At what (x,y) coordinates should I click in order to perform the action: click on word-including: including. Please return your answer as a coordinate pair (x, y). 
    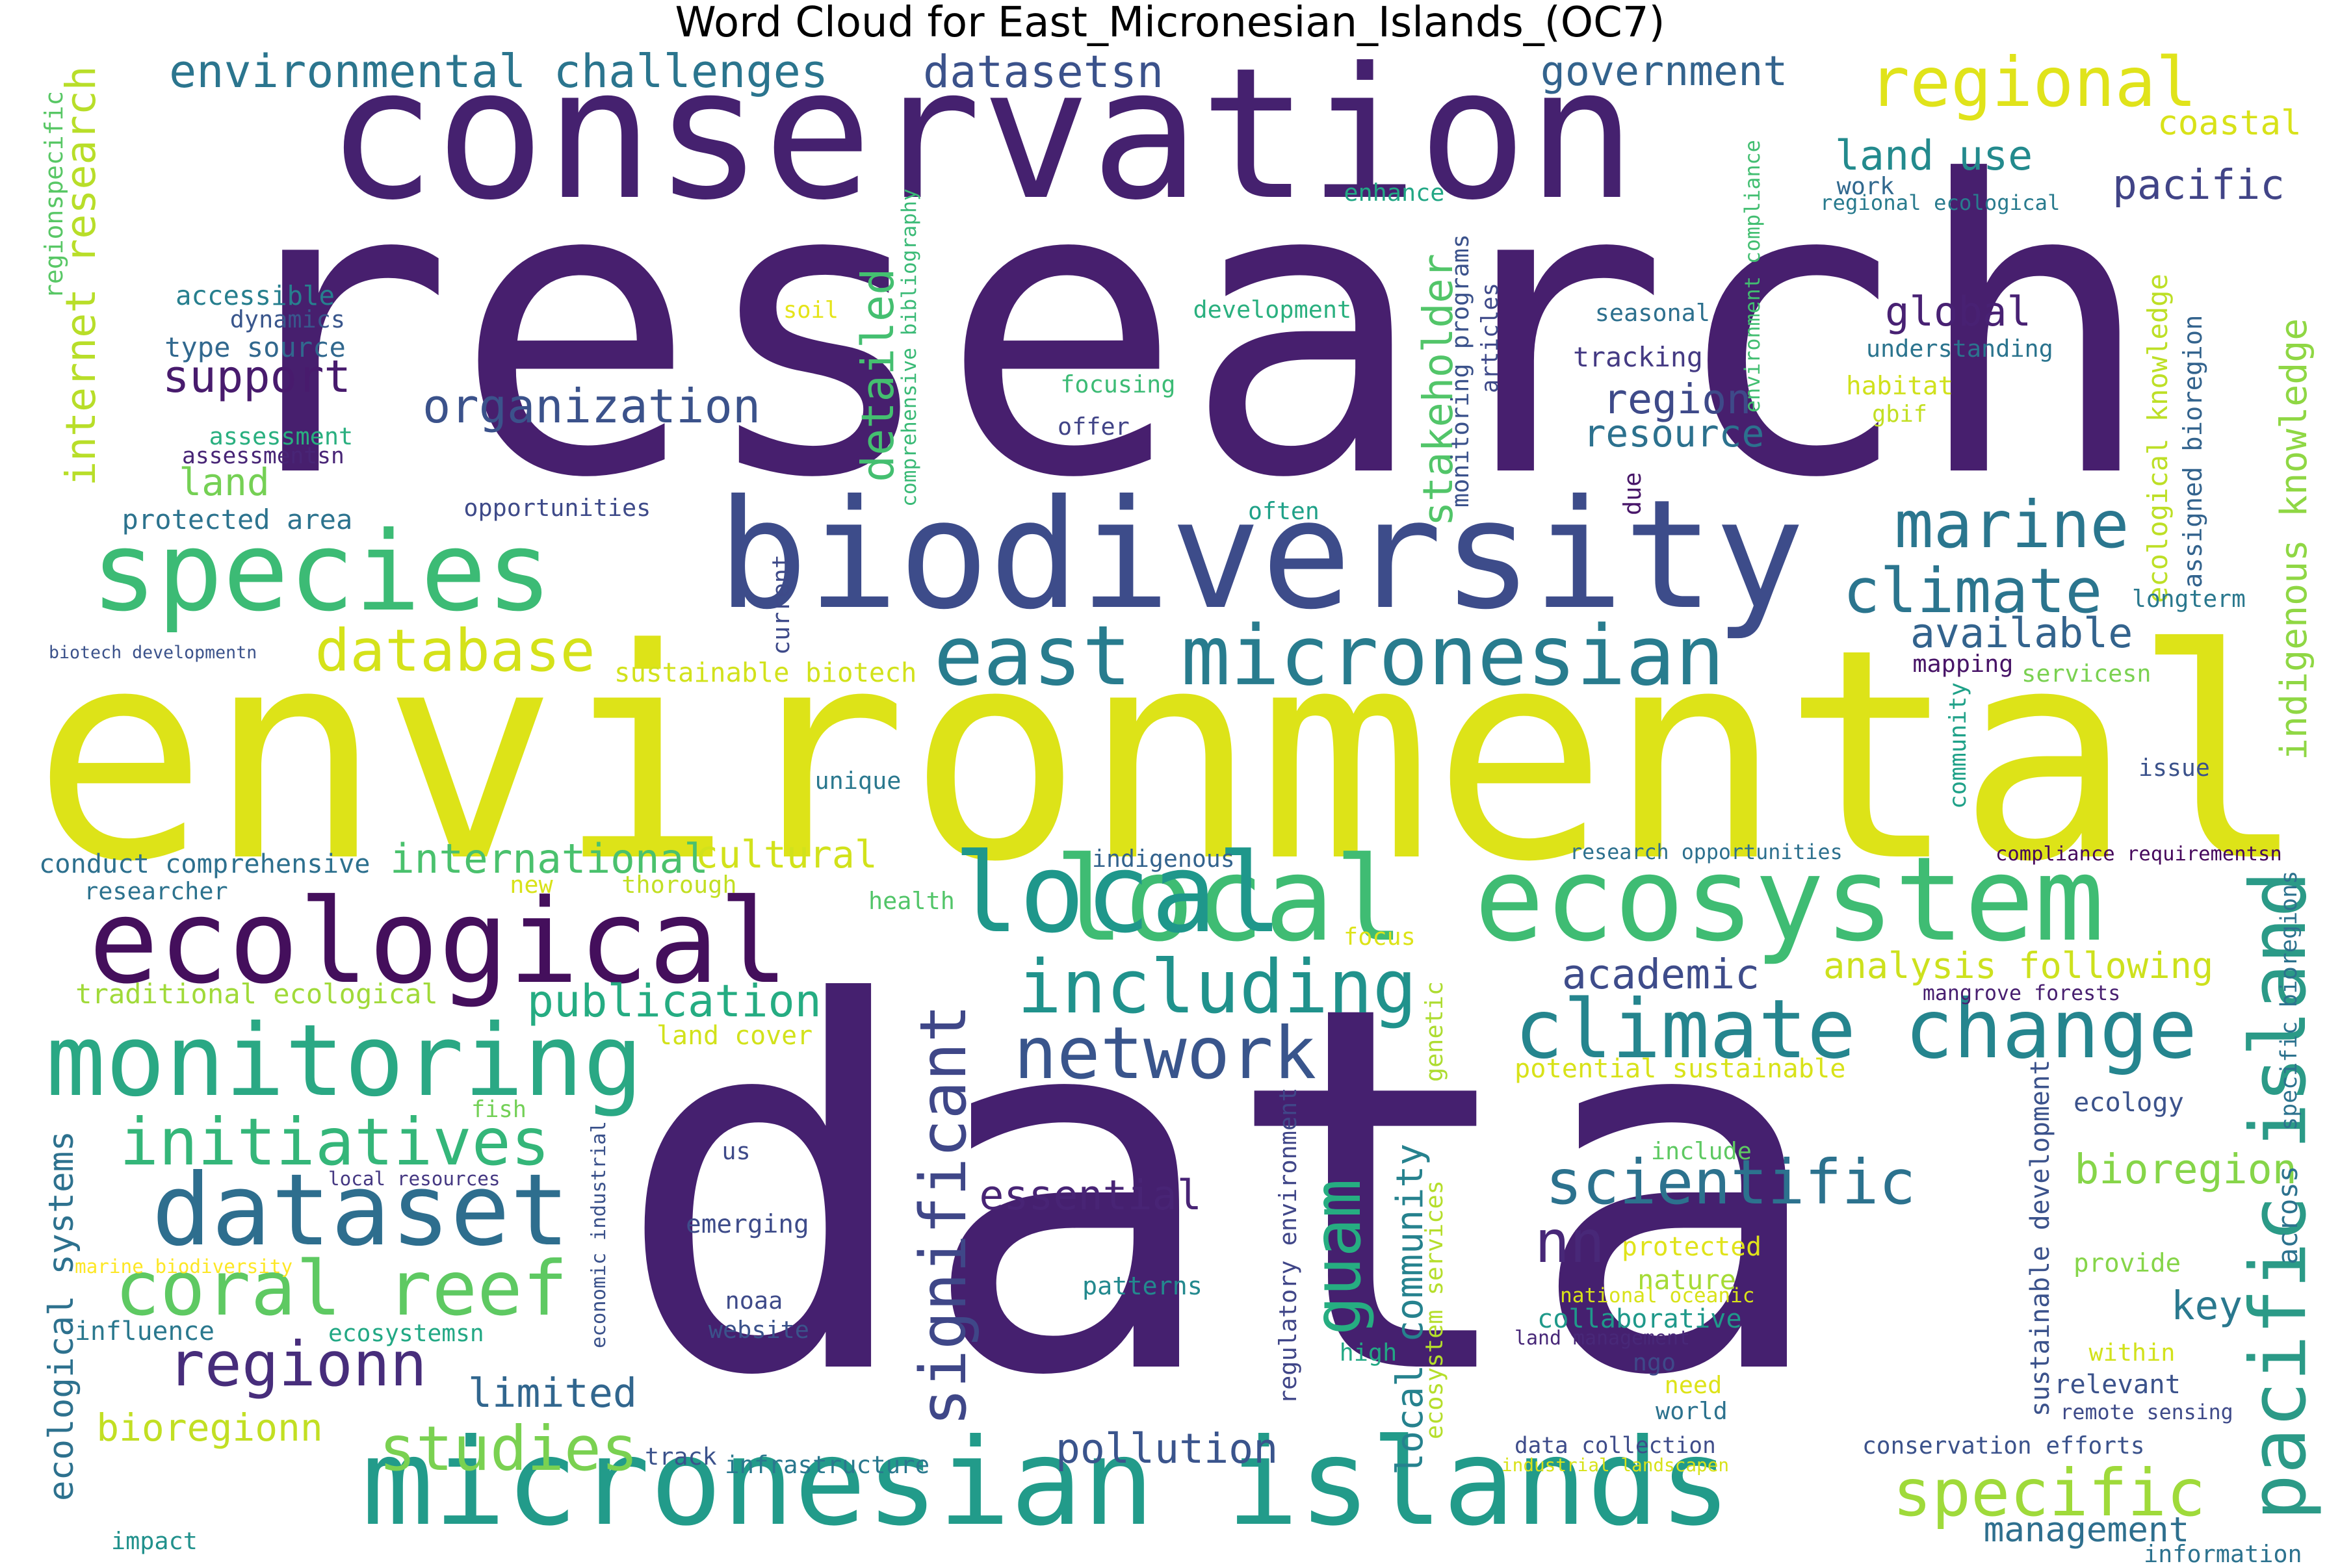
    Looking at the image, I should click on (1217, 987).